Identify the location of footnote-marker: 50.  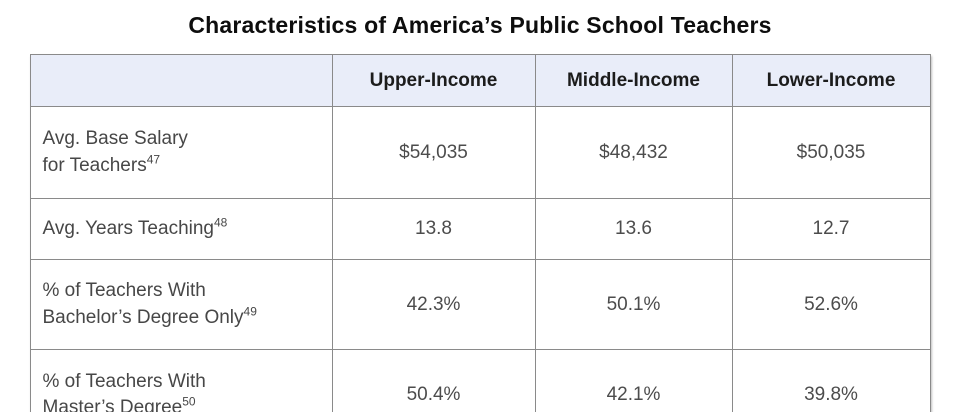
(189, 401).